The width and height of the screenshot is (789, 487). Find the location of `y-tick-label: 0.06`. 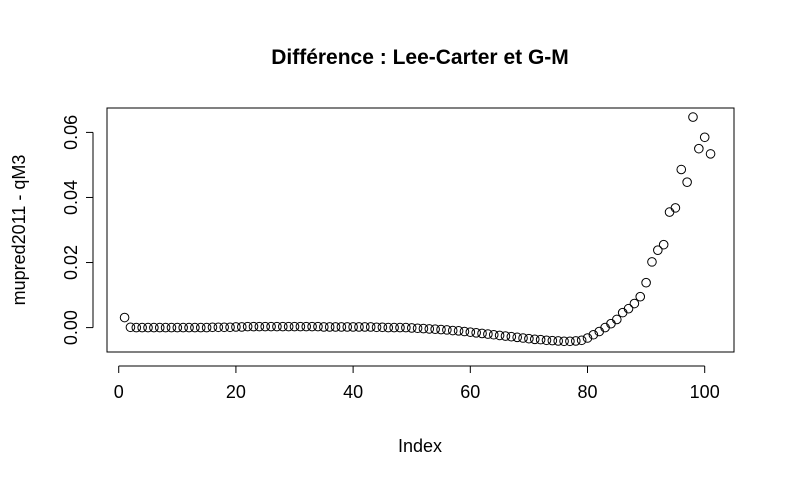

y-tick-label: 0.06 is located at coordinates (71, 132).